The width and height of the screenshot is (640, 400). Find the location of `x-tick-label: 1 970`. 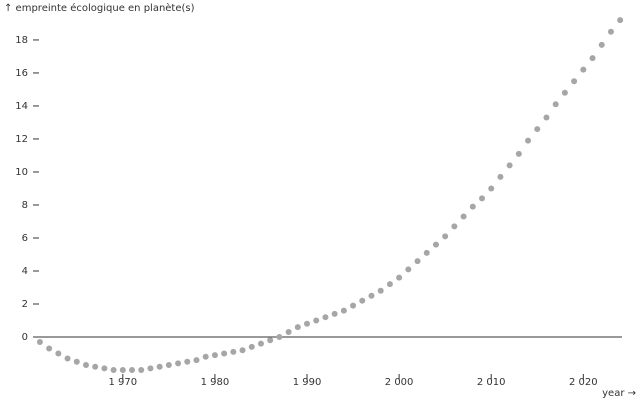

x-tick-label: 1 970 is located at coordinates (122, 382).